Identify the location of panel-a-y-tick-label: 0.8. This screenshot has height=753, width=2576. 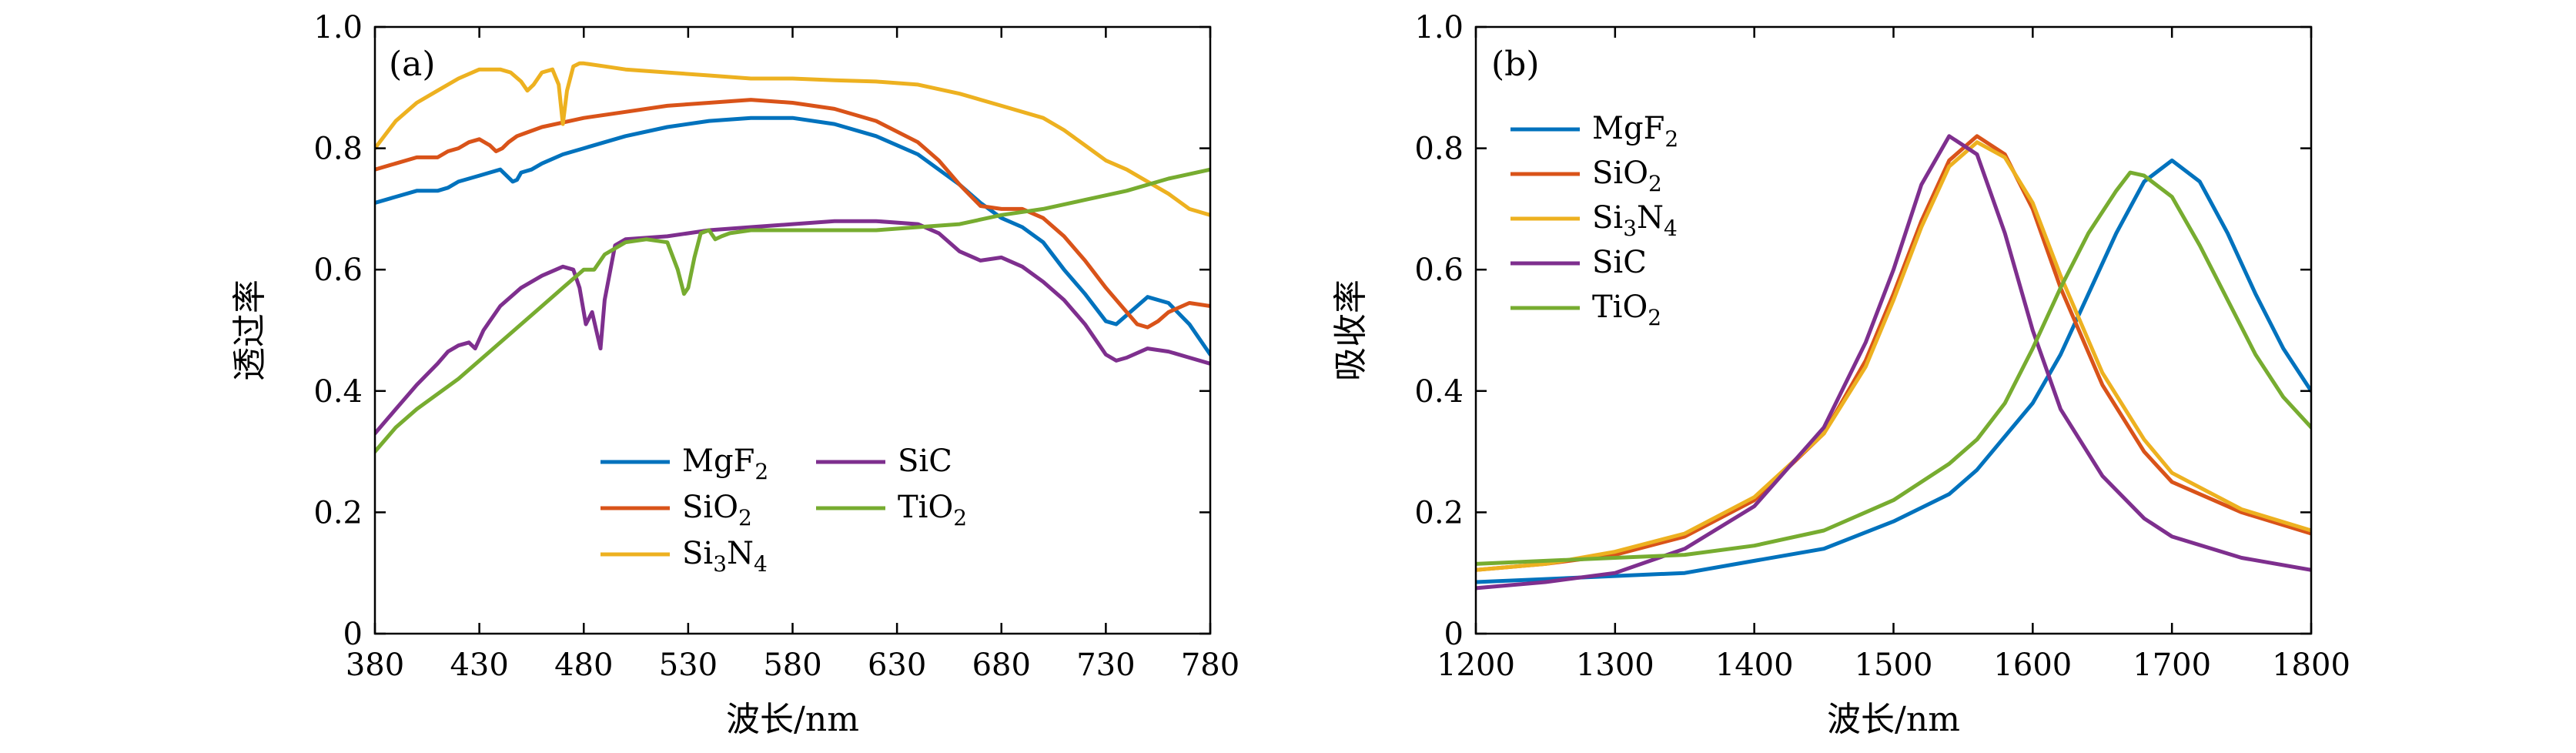
(338, 149).